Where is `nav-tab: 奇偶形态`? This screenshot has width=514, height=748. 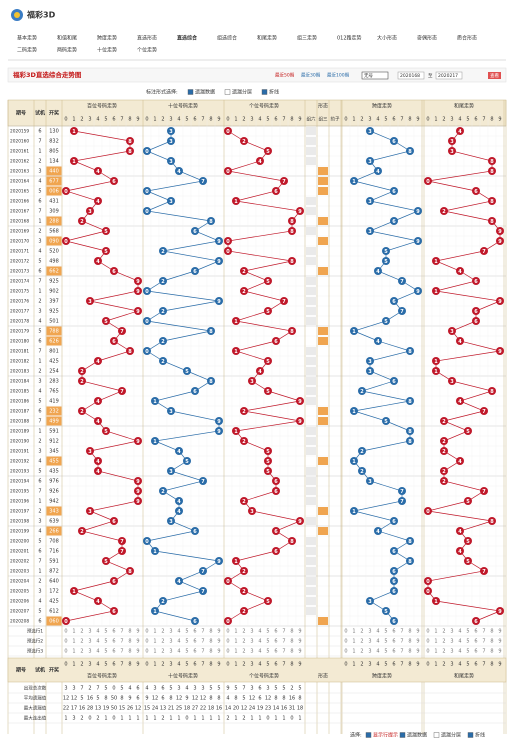
nav-tab: 奇偶形态 is located at coordinates (427, 38).